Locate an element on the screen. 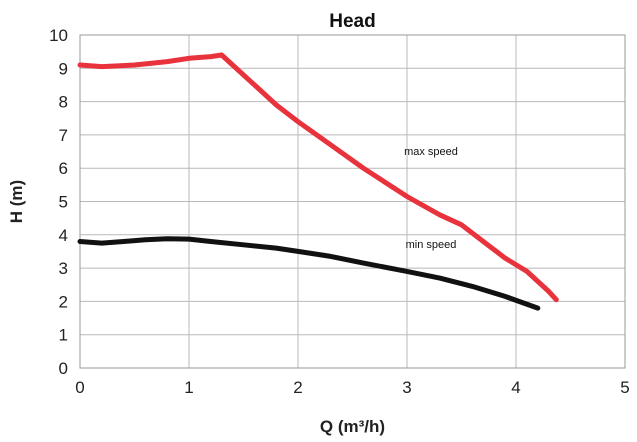 This screenshot has height=442, width=637. y-tick-label: 0 is located at coordinates (63, 368).